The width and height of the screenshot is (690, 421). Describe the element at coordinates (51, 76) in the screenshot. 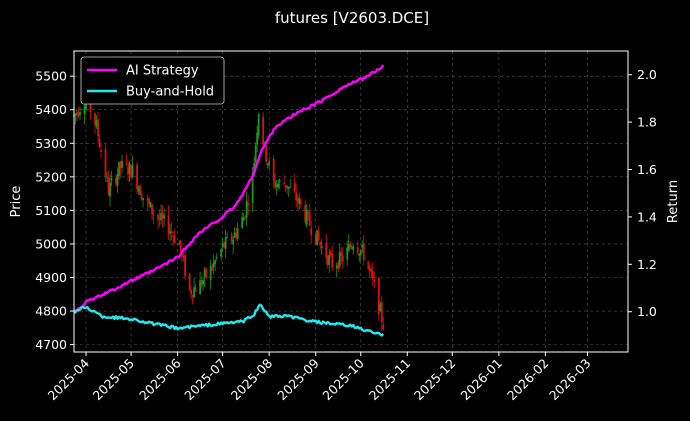

I see `y-tick-label-left: 5500` at that location.